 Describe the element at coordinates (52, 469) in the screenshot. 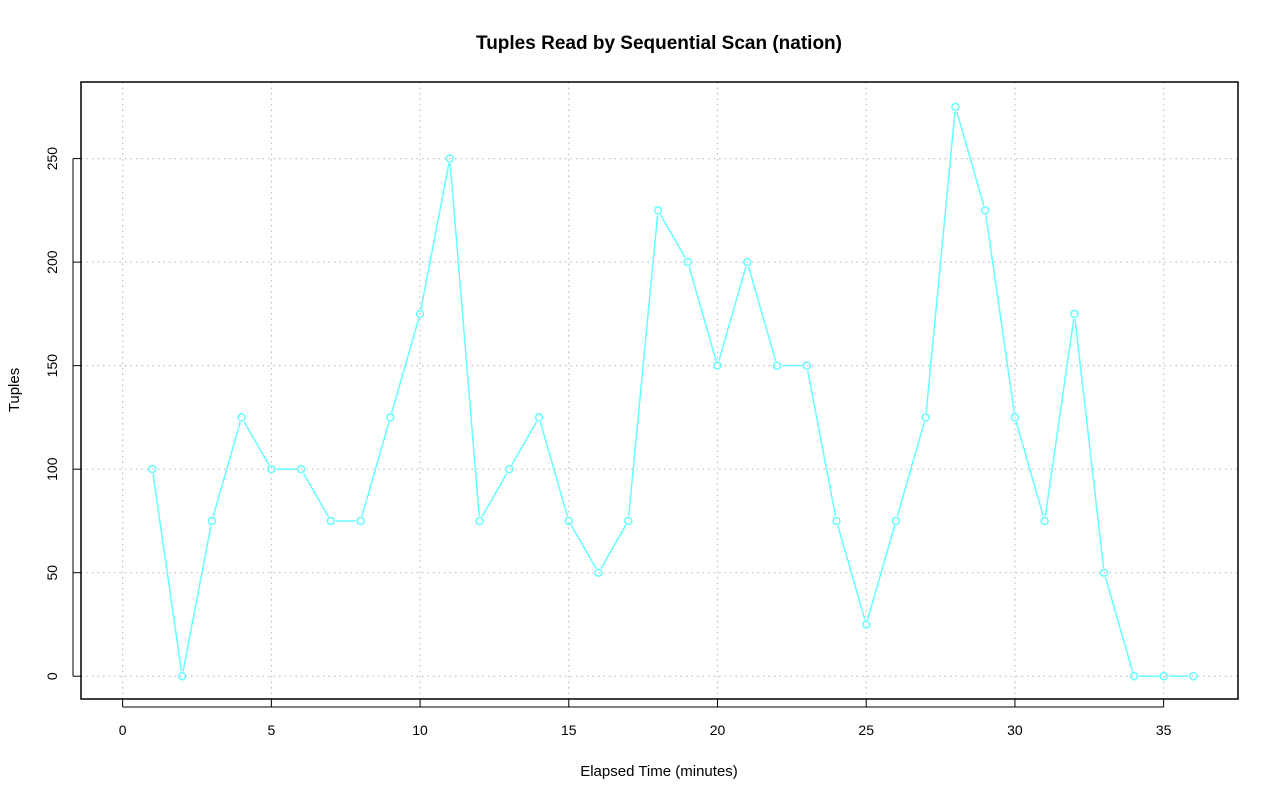

I see `y-tick-label: 100` at that location.